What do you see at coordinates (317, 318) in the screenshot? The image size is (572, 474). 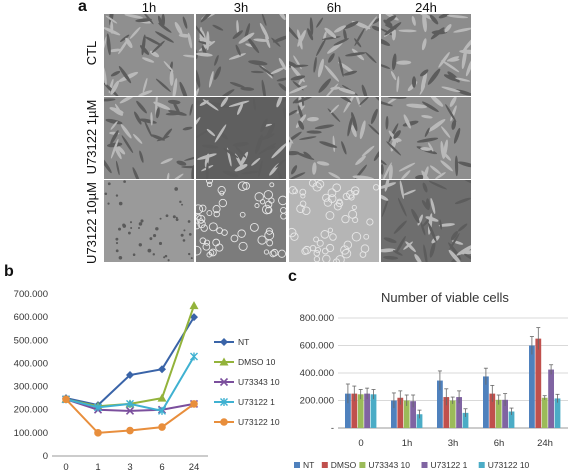 I see `y-tick-label: 800.000` at bounding box center [317, 318].